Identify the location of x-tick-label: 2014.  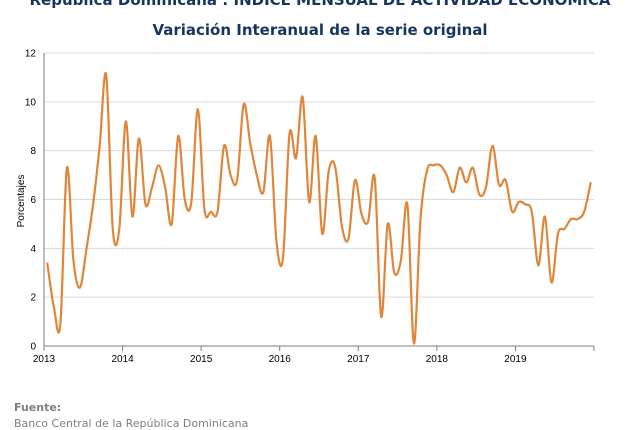
(122, 359).